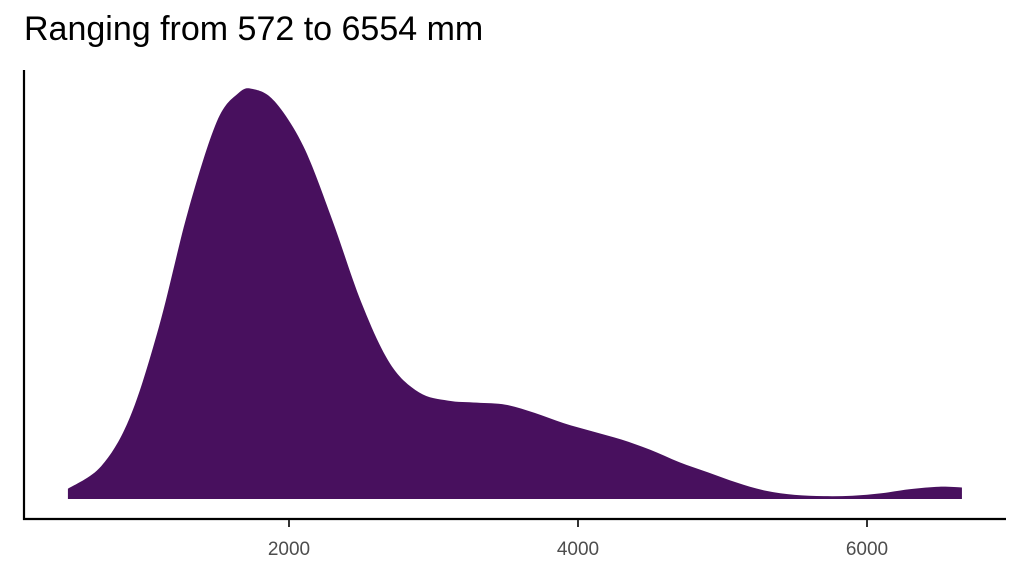 The height and width of the screenshot is (576, 1024). What do you see at coordinates (254, 29) in the screenshot?
I see `chart-title: Ranging from 572 to 6554 mm` at bounding box center [254, 29].